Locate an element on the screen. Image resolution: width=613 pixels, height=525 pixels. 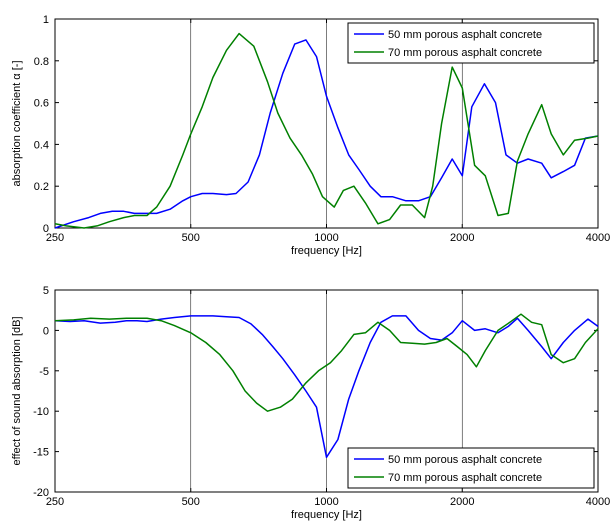
sound-effect-ytick-label: -15 is located at coordinates (41, 453).